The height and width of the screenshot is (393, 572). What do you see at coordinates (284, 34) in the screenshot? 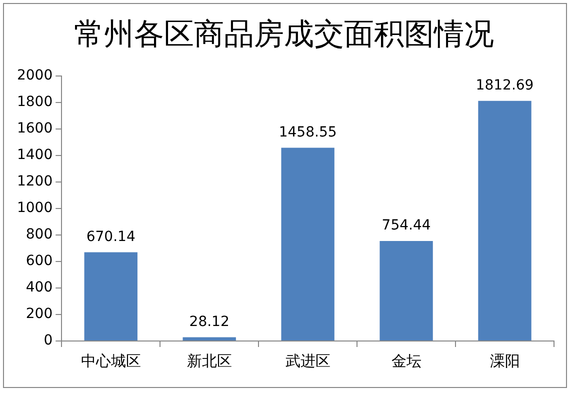
I see `chart-title: 常州各区商品房成交面积图情况` at bounding box center [284, 34].